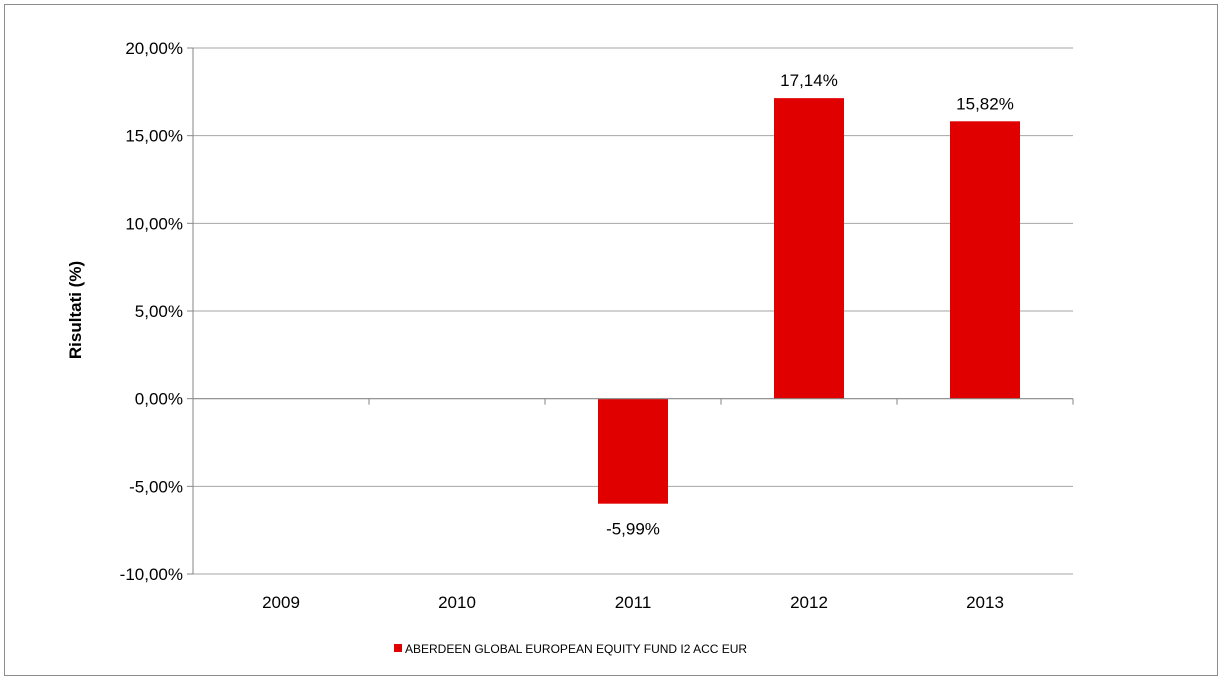 Image resolution: width=1224 pixels, height=679 pixels. Describe the element at coordinates (154, 136) in the screenshot. I see `y-tick-label: 15,00%` at that location.